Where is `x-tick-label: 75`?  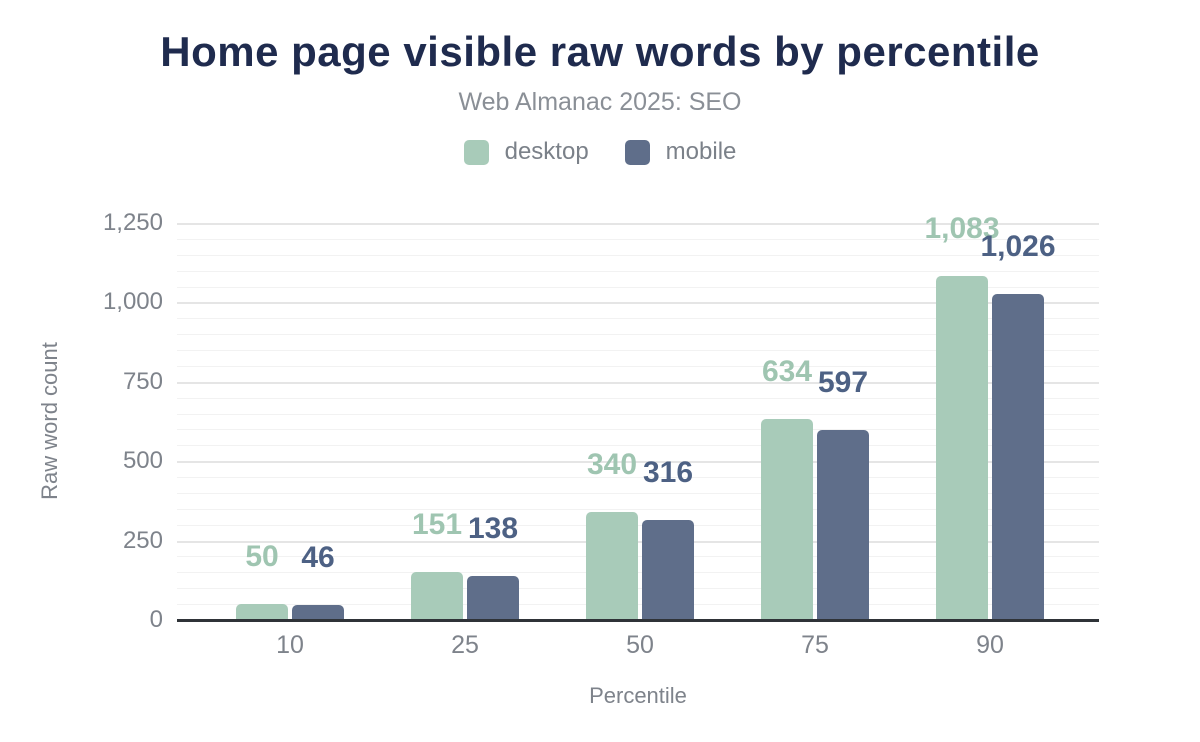
x-tick-label: 75 is located at coordinates (815, 645).